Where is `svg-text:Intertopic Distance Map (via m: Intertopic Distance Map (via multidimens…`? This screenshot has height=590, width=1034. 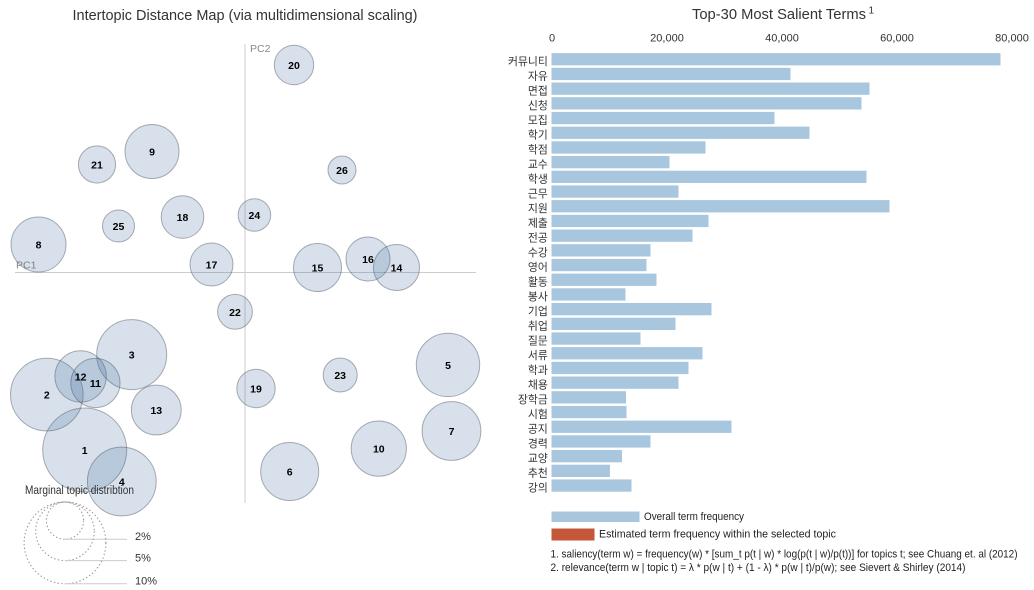 svg-text:Intertopic Distance Map (via m: Intertopic Distance Map (via multidimens… is located at coordinates (245, 15).